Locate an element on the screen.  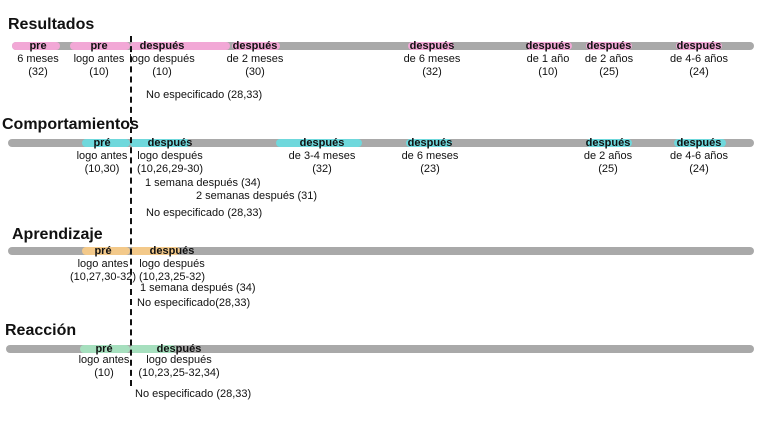
marker-label: logo antes (10,27,30-32) is located at coordinates (103, 271).